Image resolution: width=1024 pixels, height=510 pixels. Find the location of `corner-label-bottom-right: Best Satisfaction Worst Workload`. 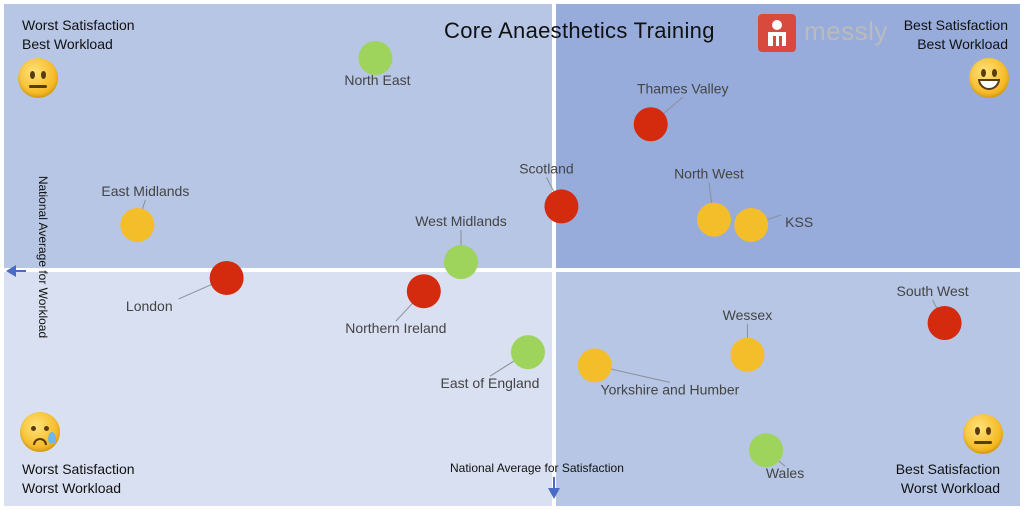

corner-label-bottom-right: Best Satisfaction Worst Workload is located at coordinates (948, 479).